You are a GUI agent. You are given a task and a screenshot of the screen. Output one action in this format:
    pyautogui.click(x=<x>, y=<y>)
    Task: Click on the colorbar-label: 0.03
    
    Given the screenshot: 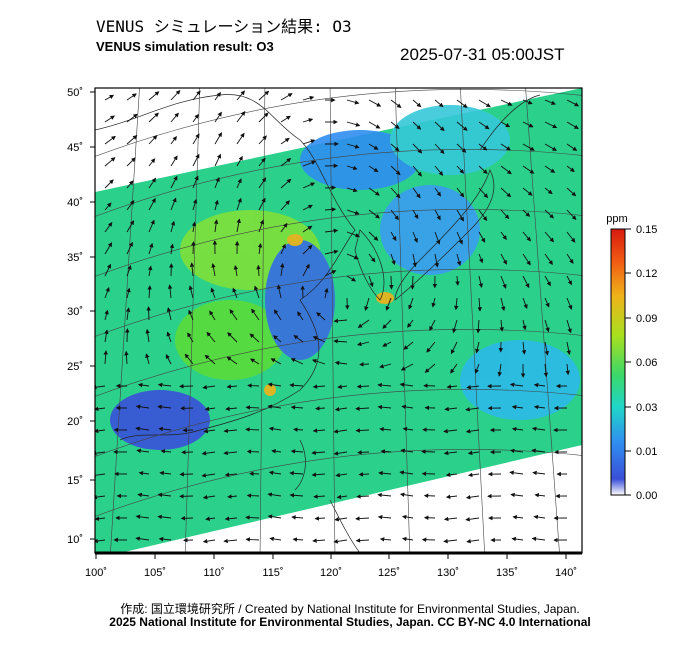 What is the action you would take?
    pyautogui.click(x=646, y=408)
    